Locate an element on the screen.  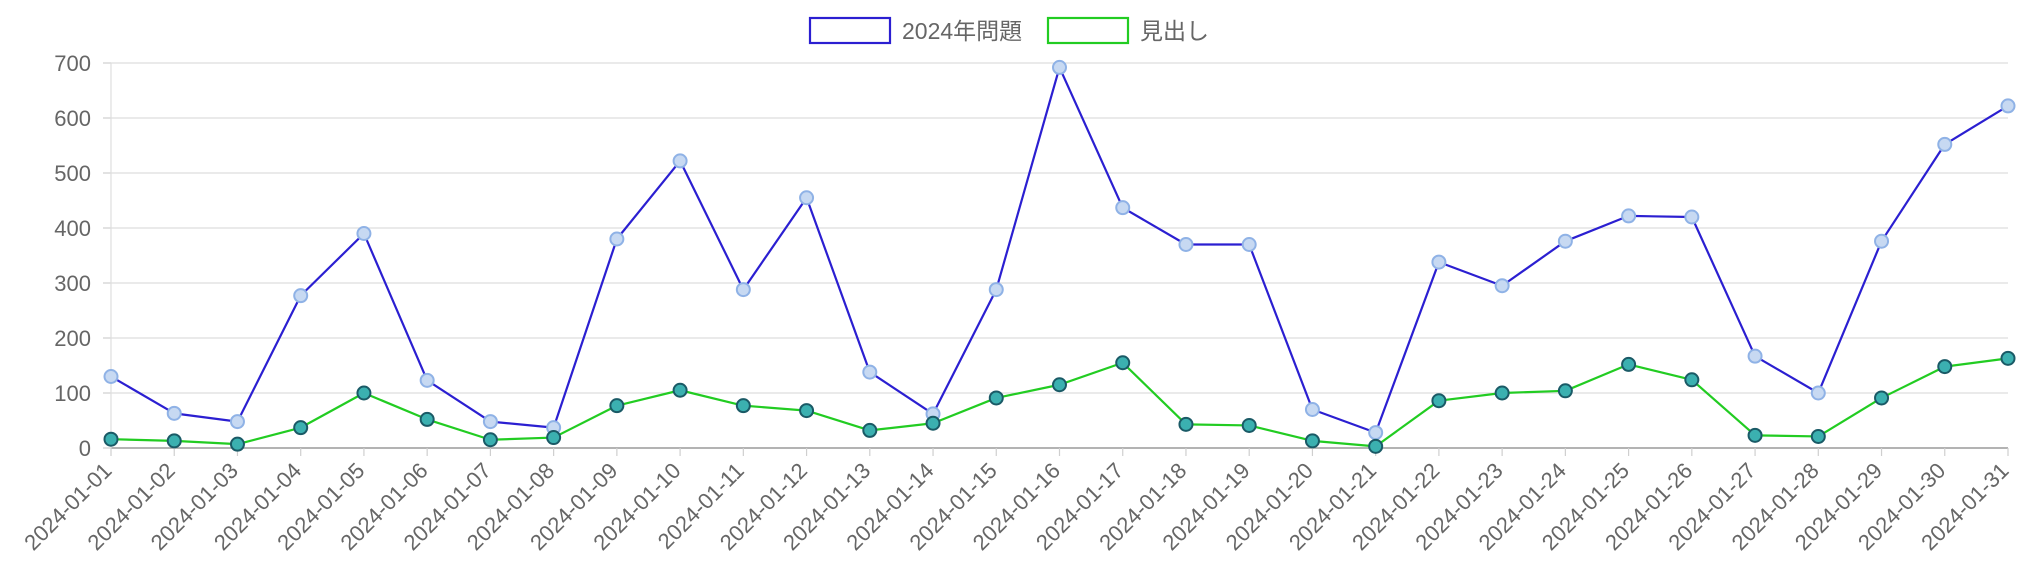
legend: 2024年問題 見出し is located at coordinates (1008, 30).